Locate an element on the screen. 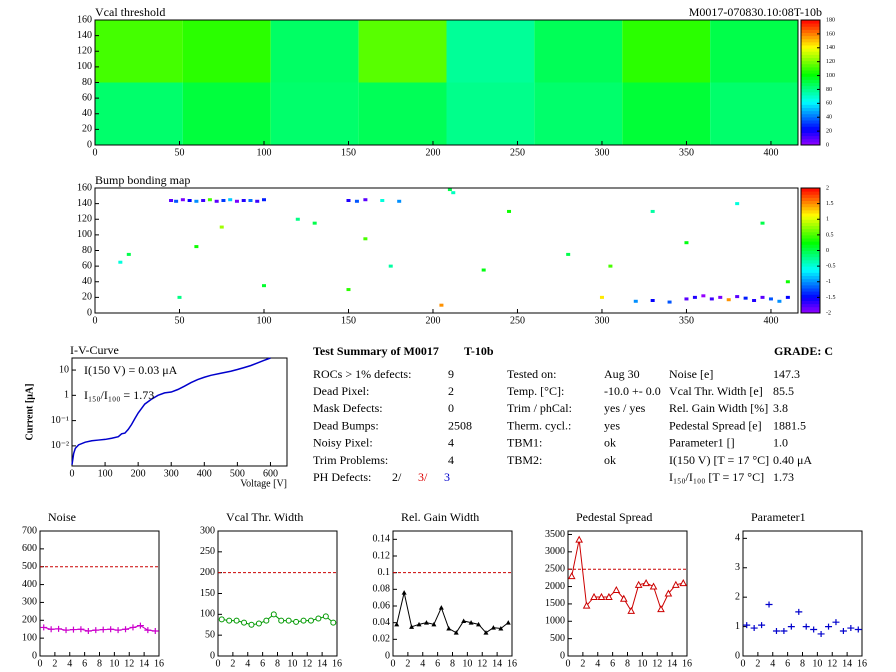 The width and height of the screenshot is (896, 672). y-tick-label: 3 is located at coordinates (737, 567).